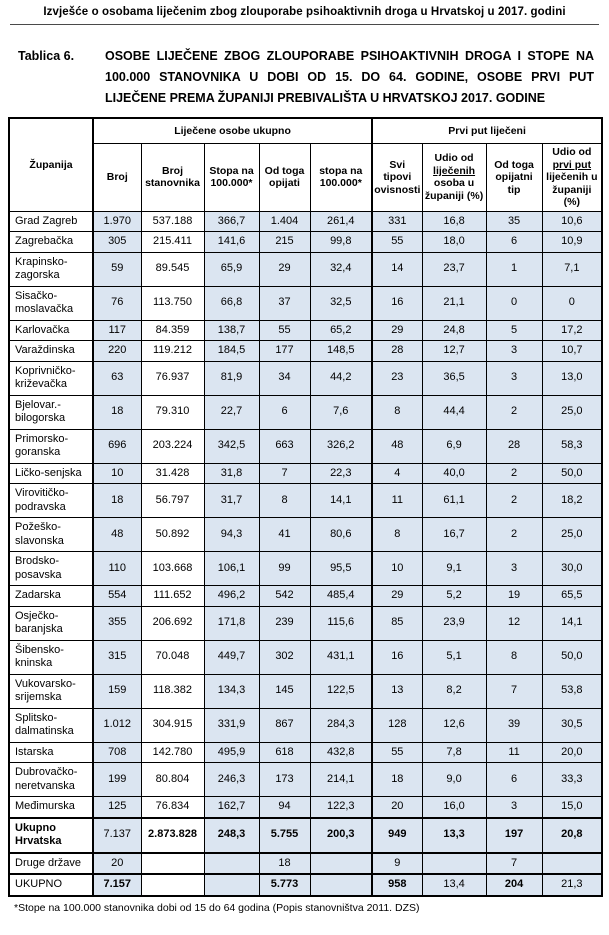 Image resolution: width=609 pixels, height=935 pixels. I want to click on value-cell: 99, so click(284, 568).